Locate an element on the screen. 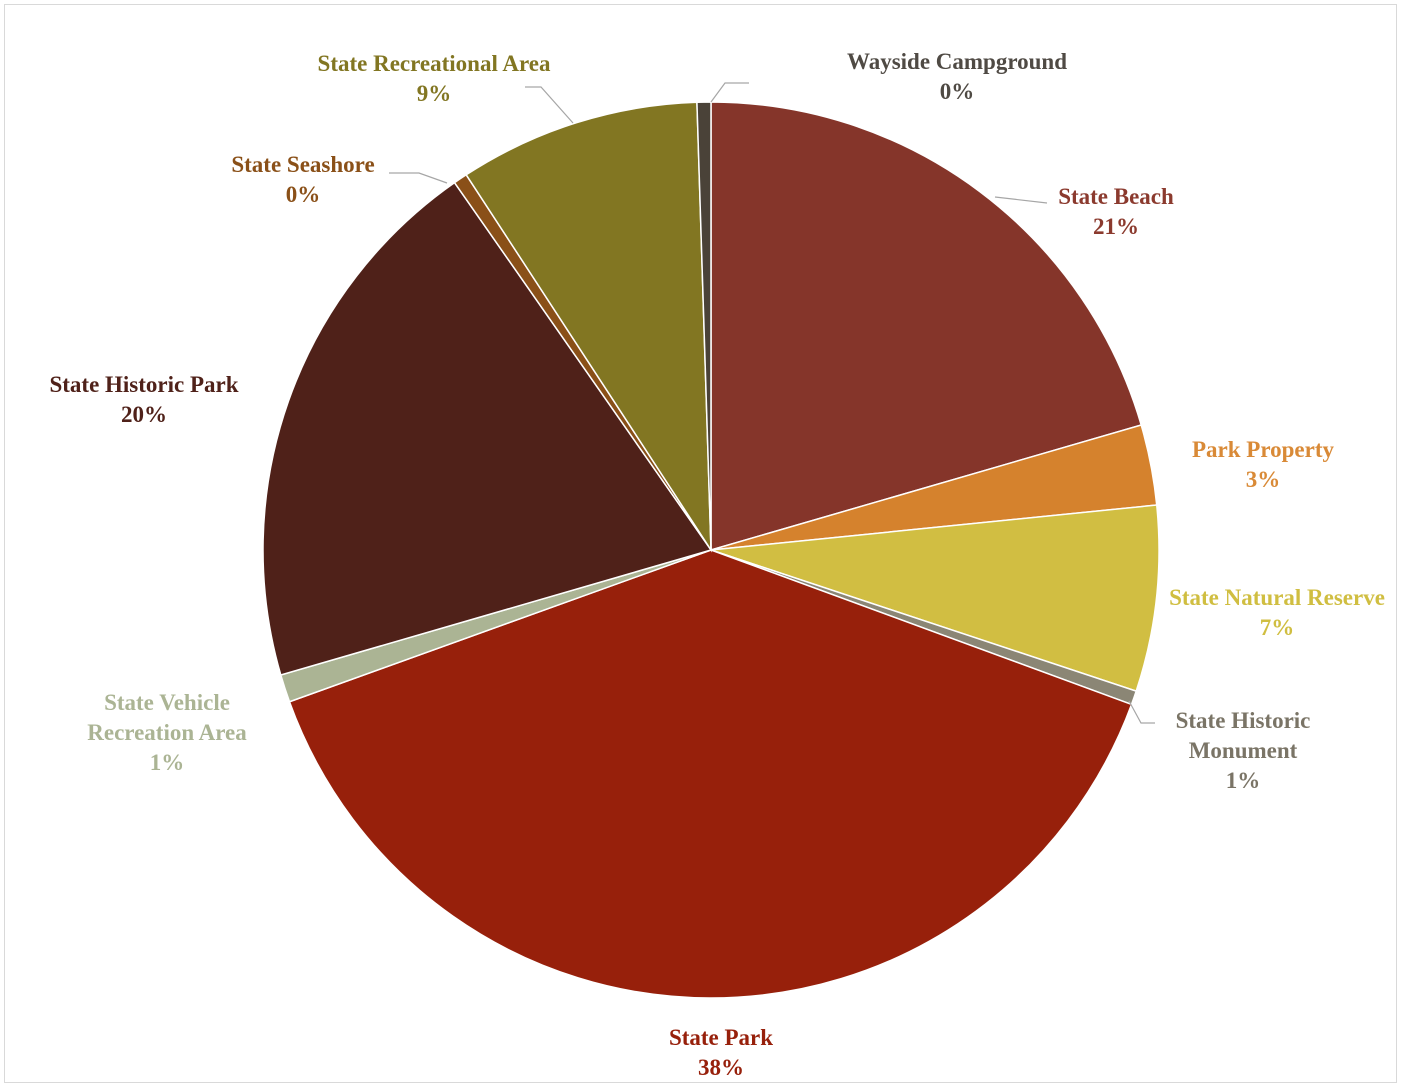 The image size is (1403, 1088). slice-percent-label: 38% is located at coordinates (721, 1067).